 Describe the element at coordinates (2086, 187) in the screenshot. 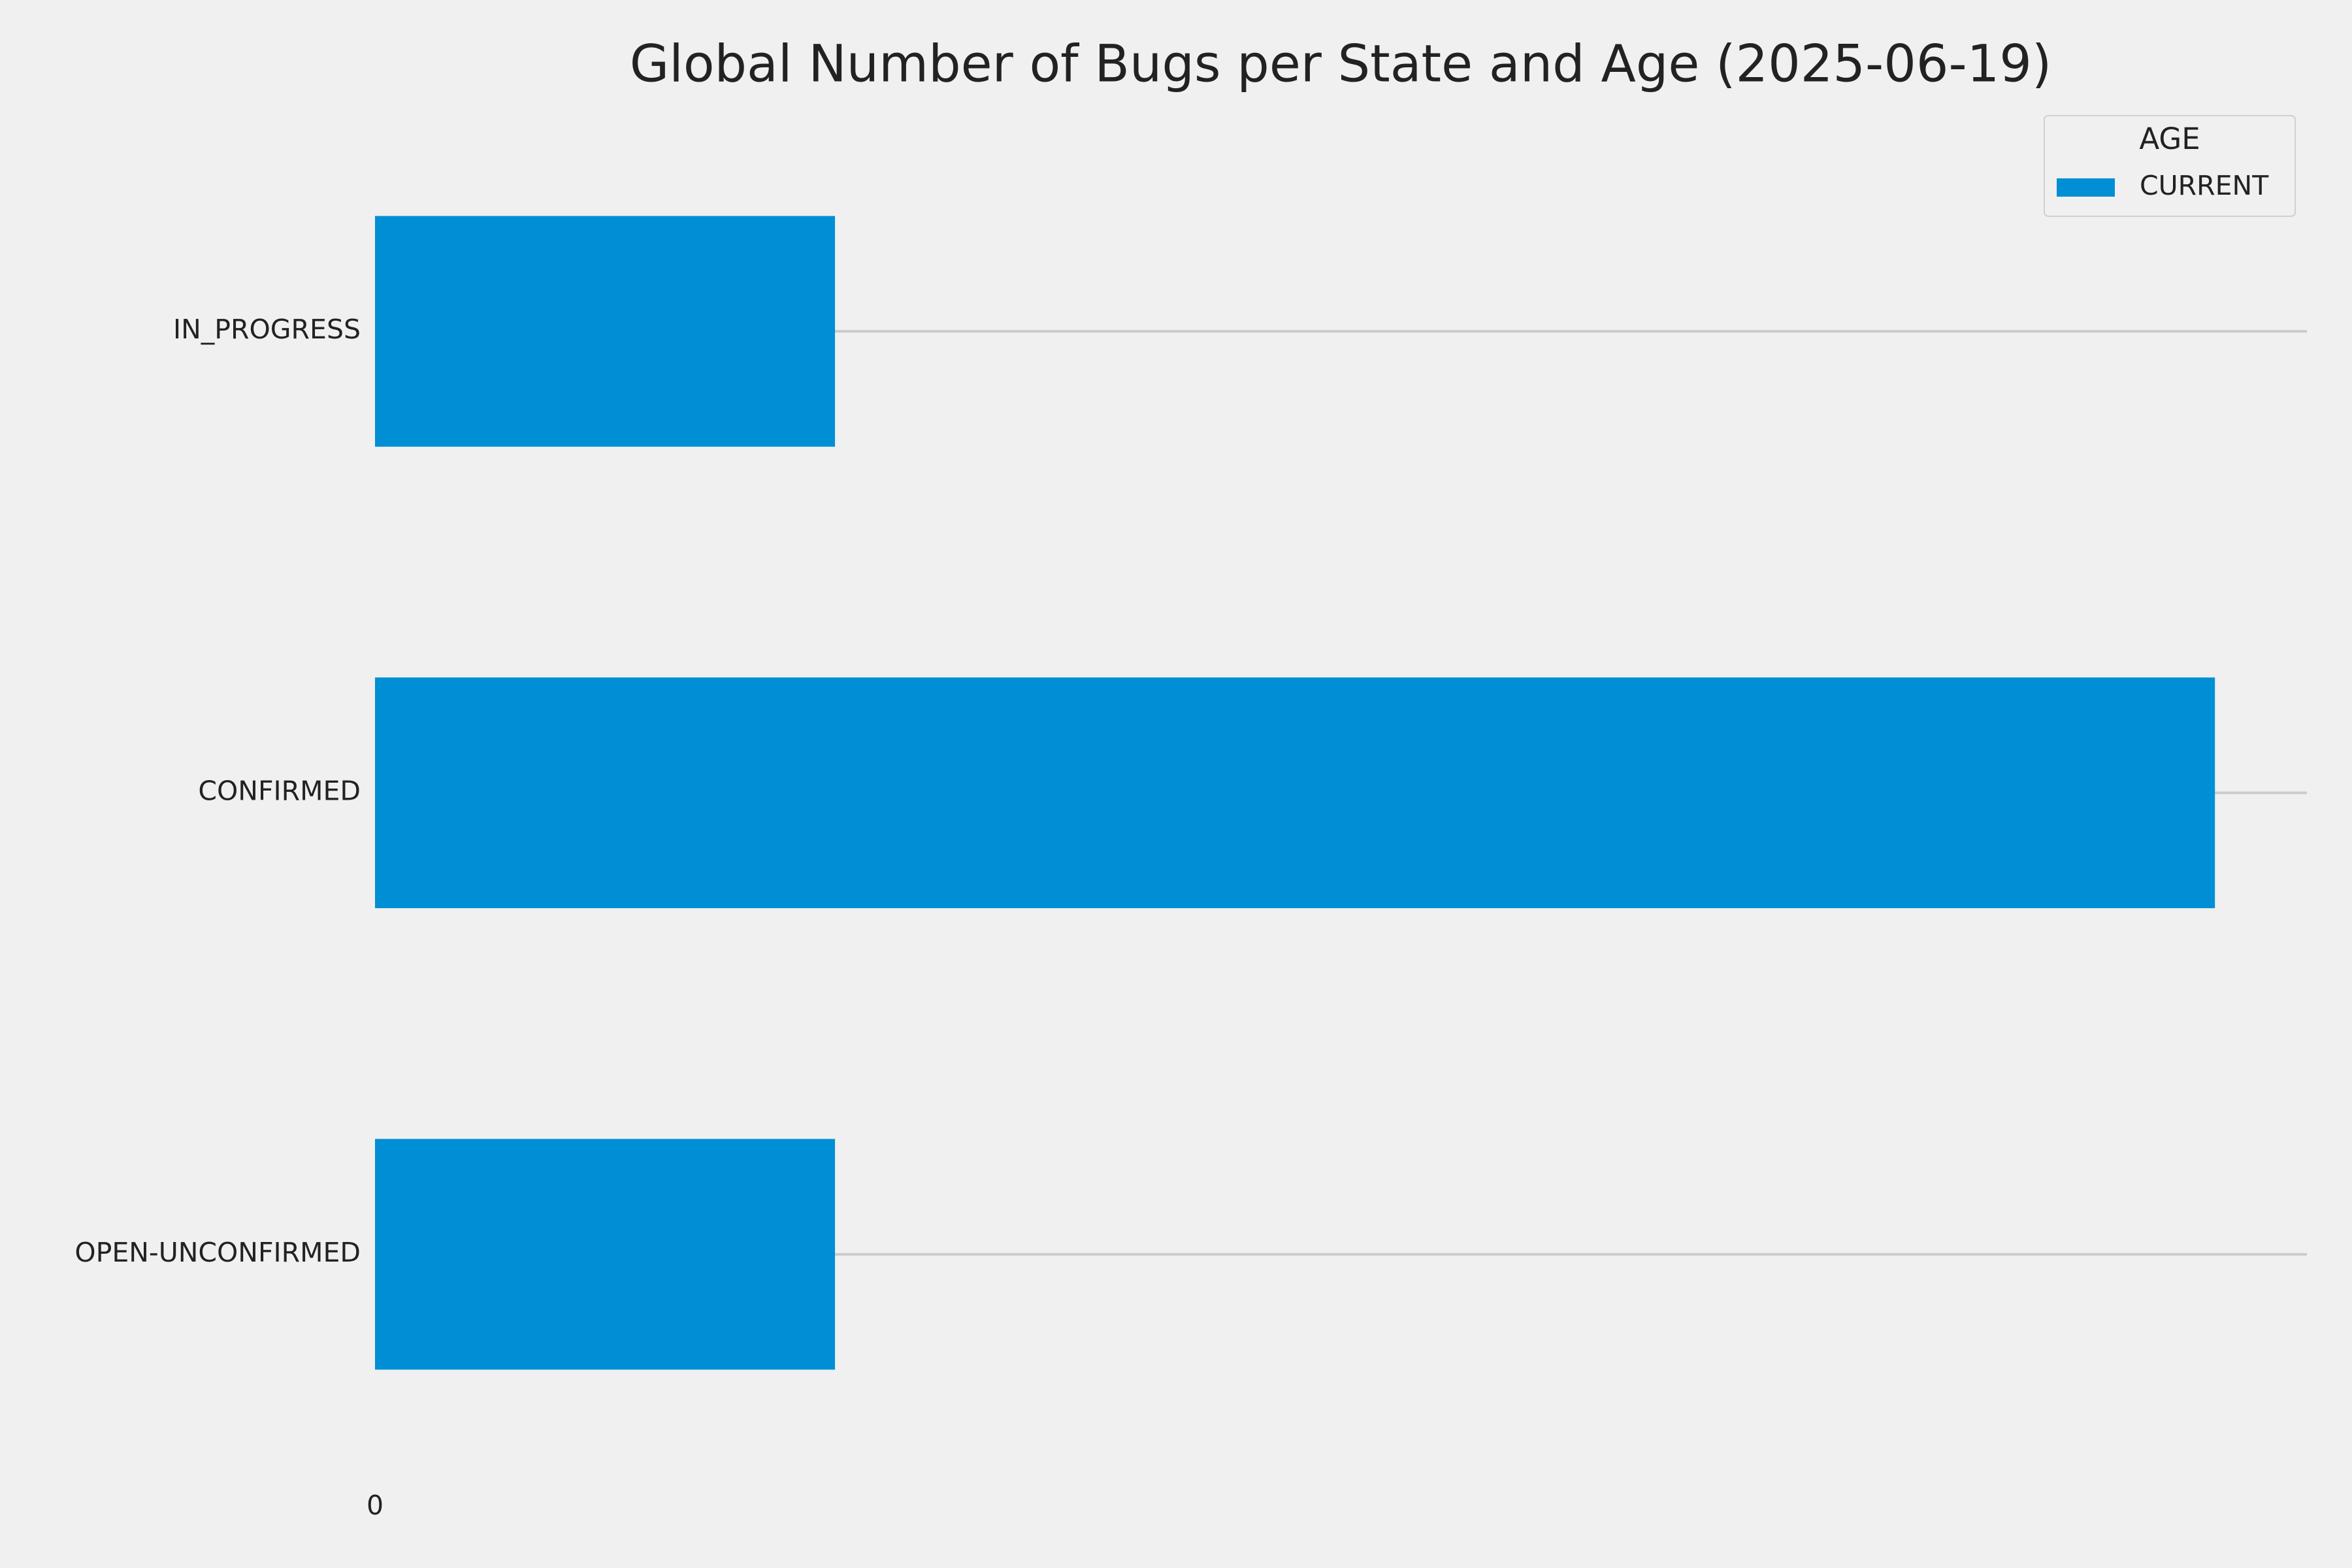

I see `legend-swatch` at that location.